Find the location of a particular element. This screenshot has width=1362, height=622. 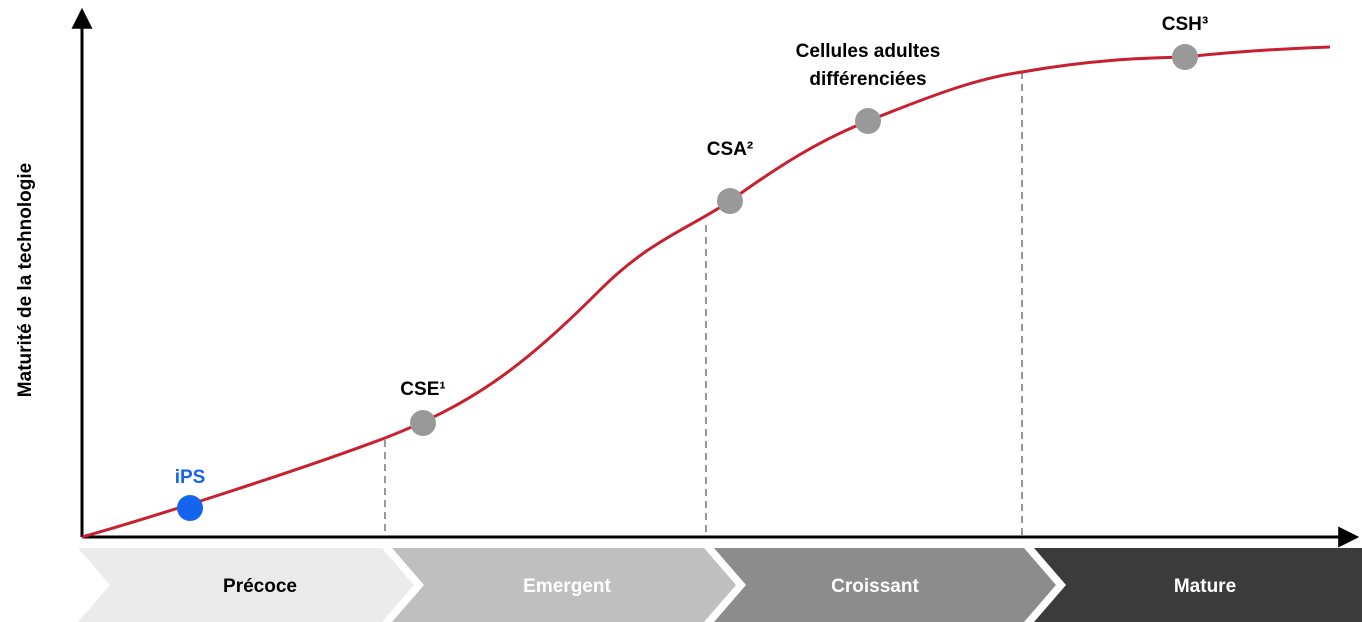

point-label: différenciées is located at coordinates (867, 79).